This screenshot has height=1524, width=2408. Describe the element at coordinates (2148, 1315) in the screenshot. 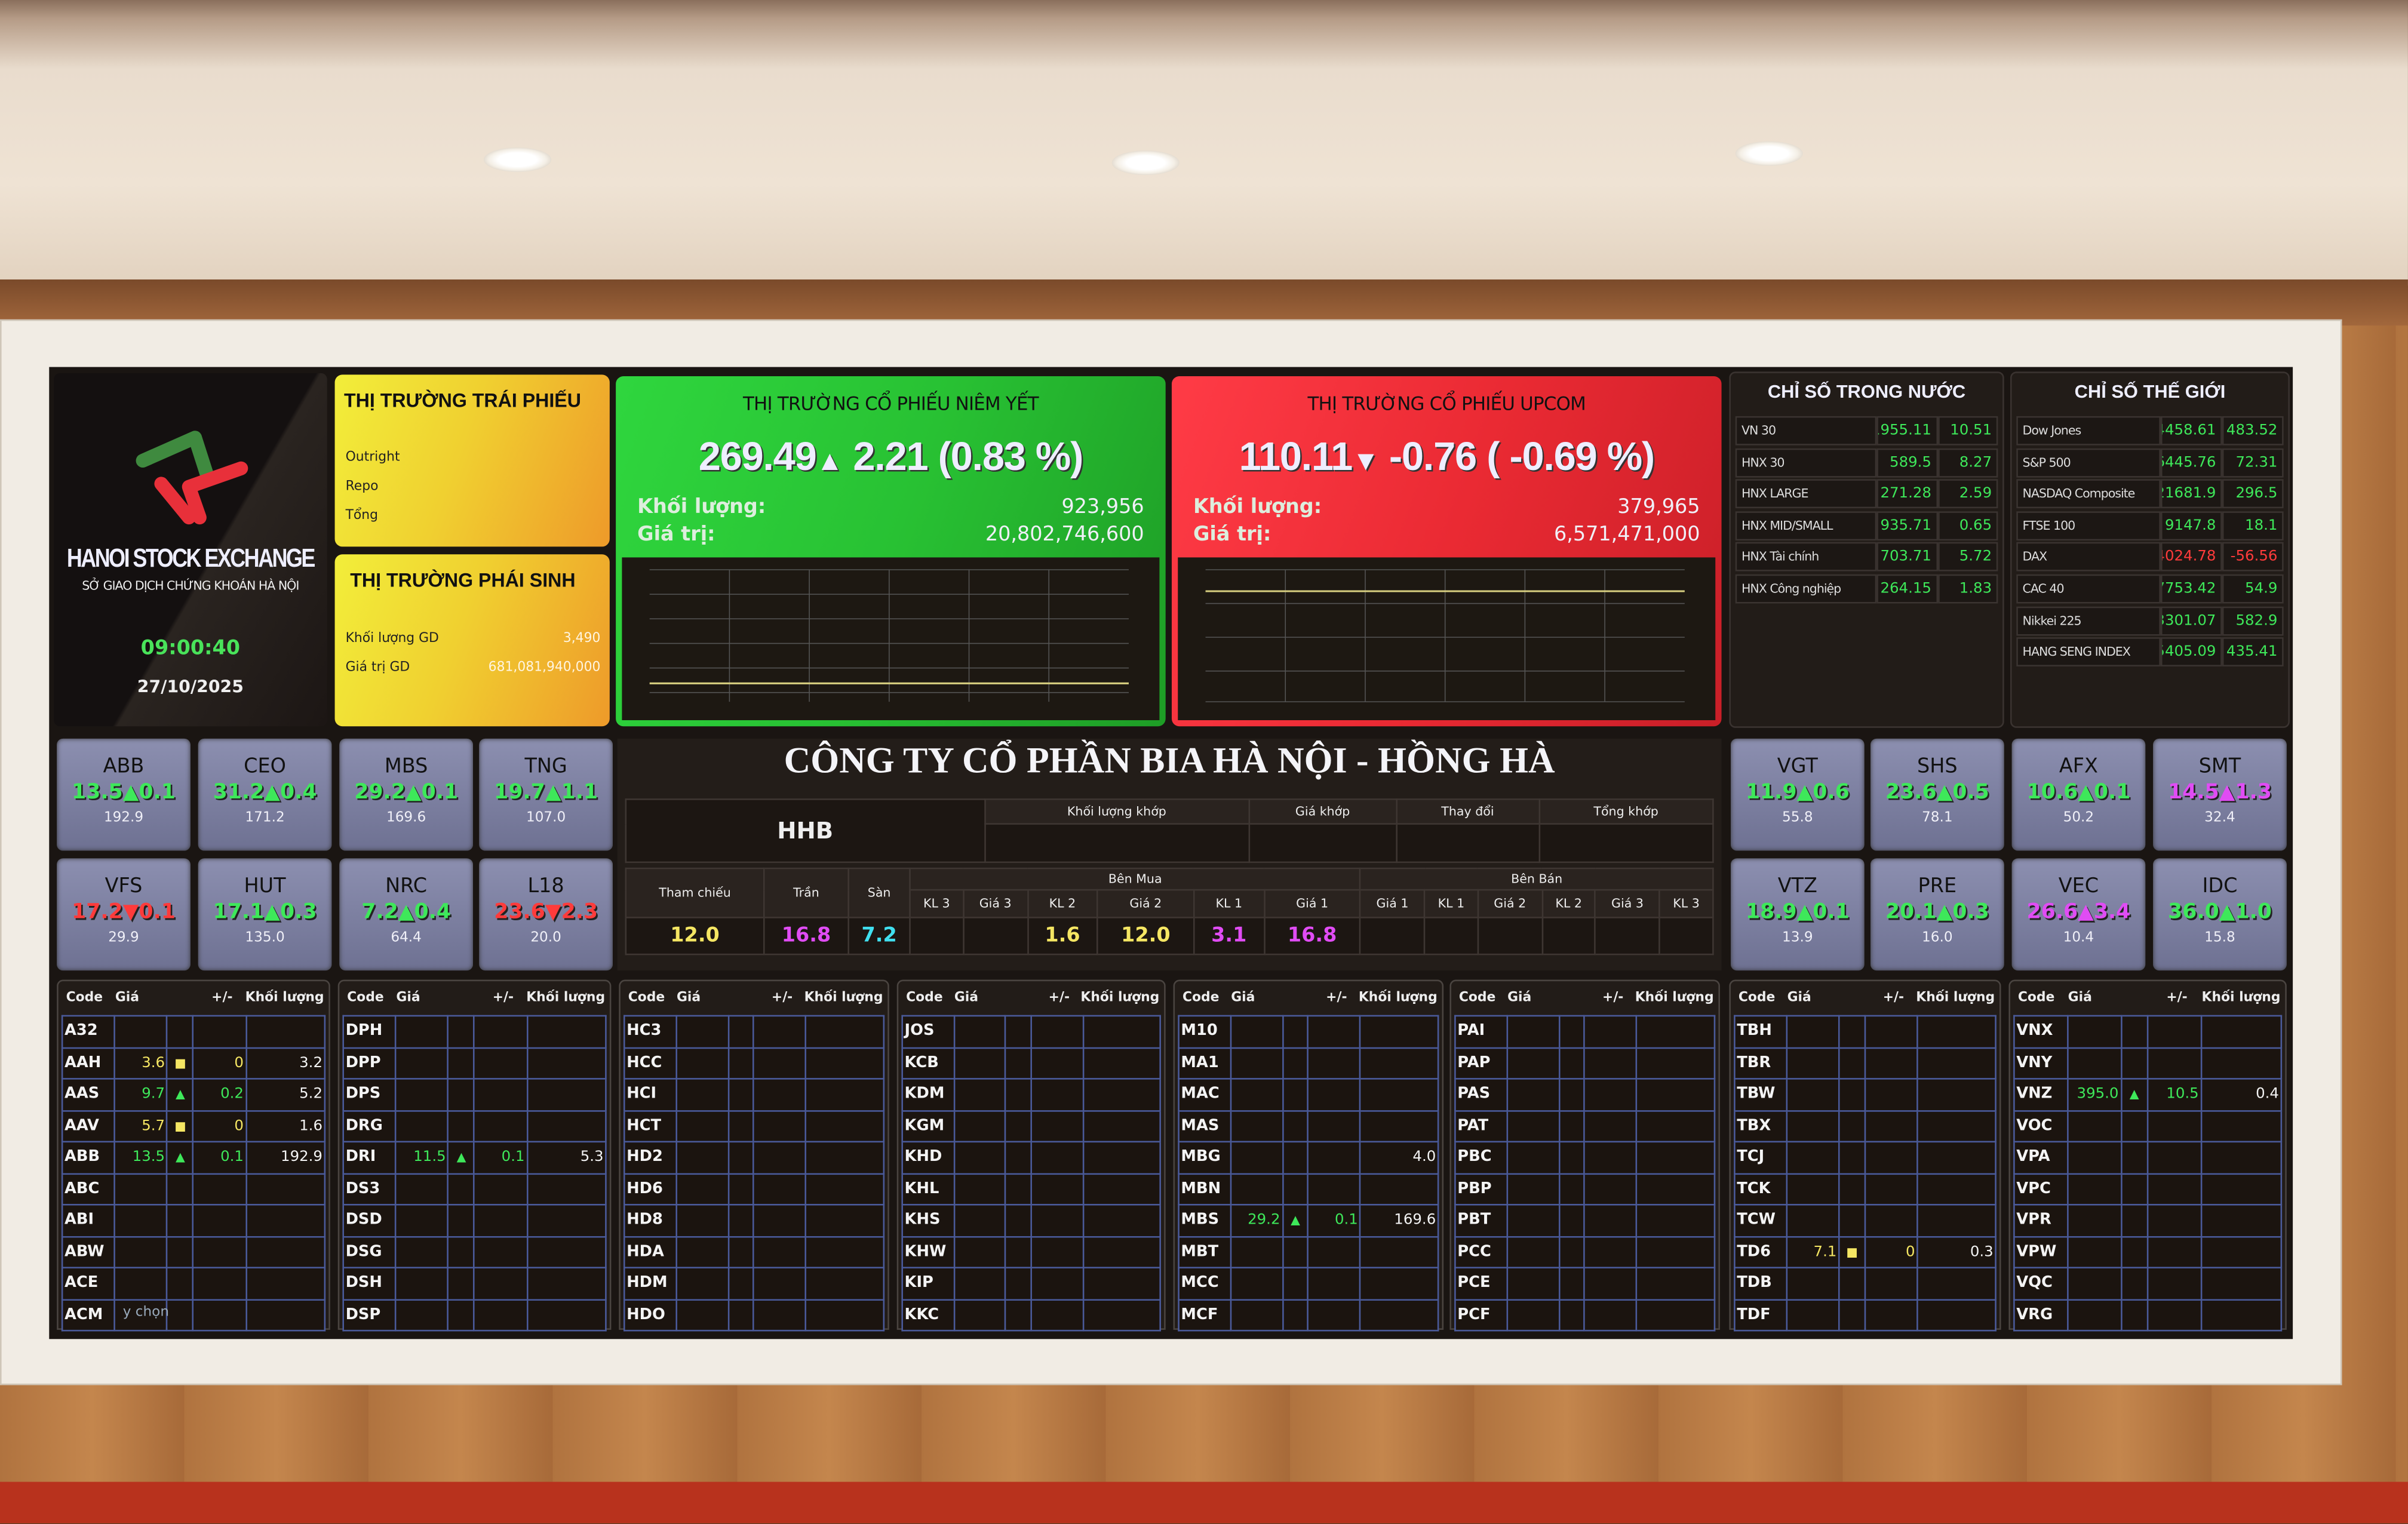

I see `table-row: VRG` at that location.